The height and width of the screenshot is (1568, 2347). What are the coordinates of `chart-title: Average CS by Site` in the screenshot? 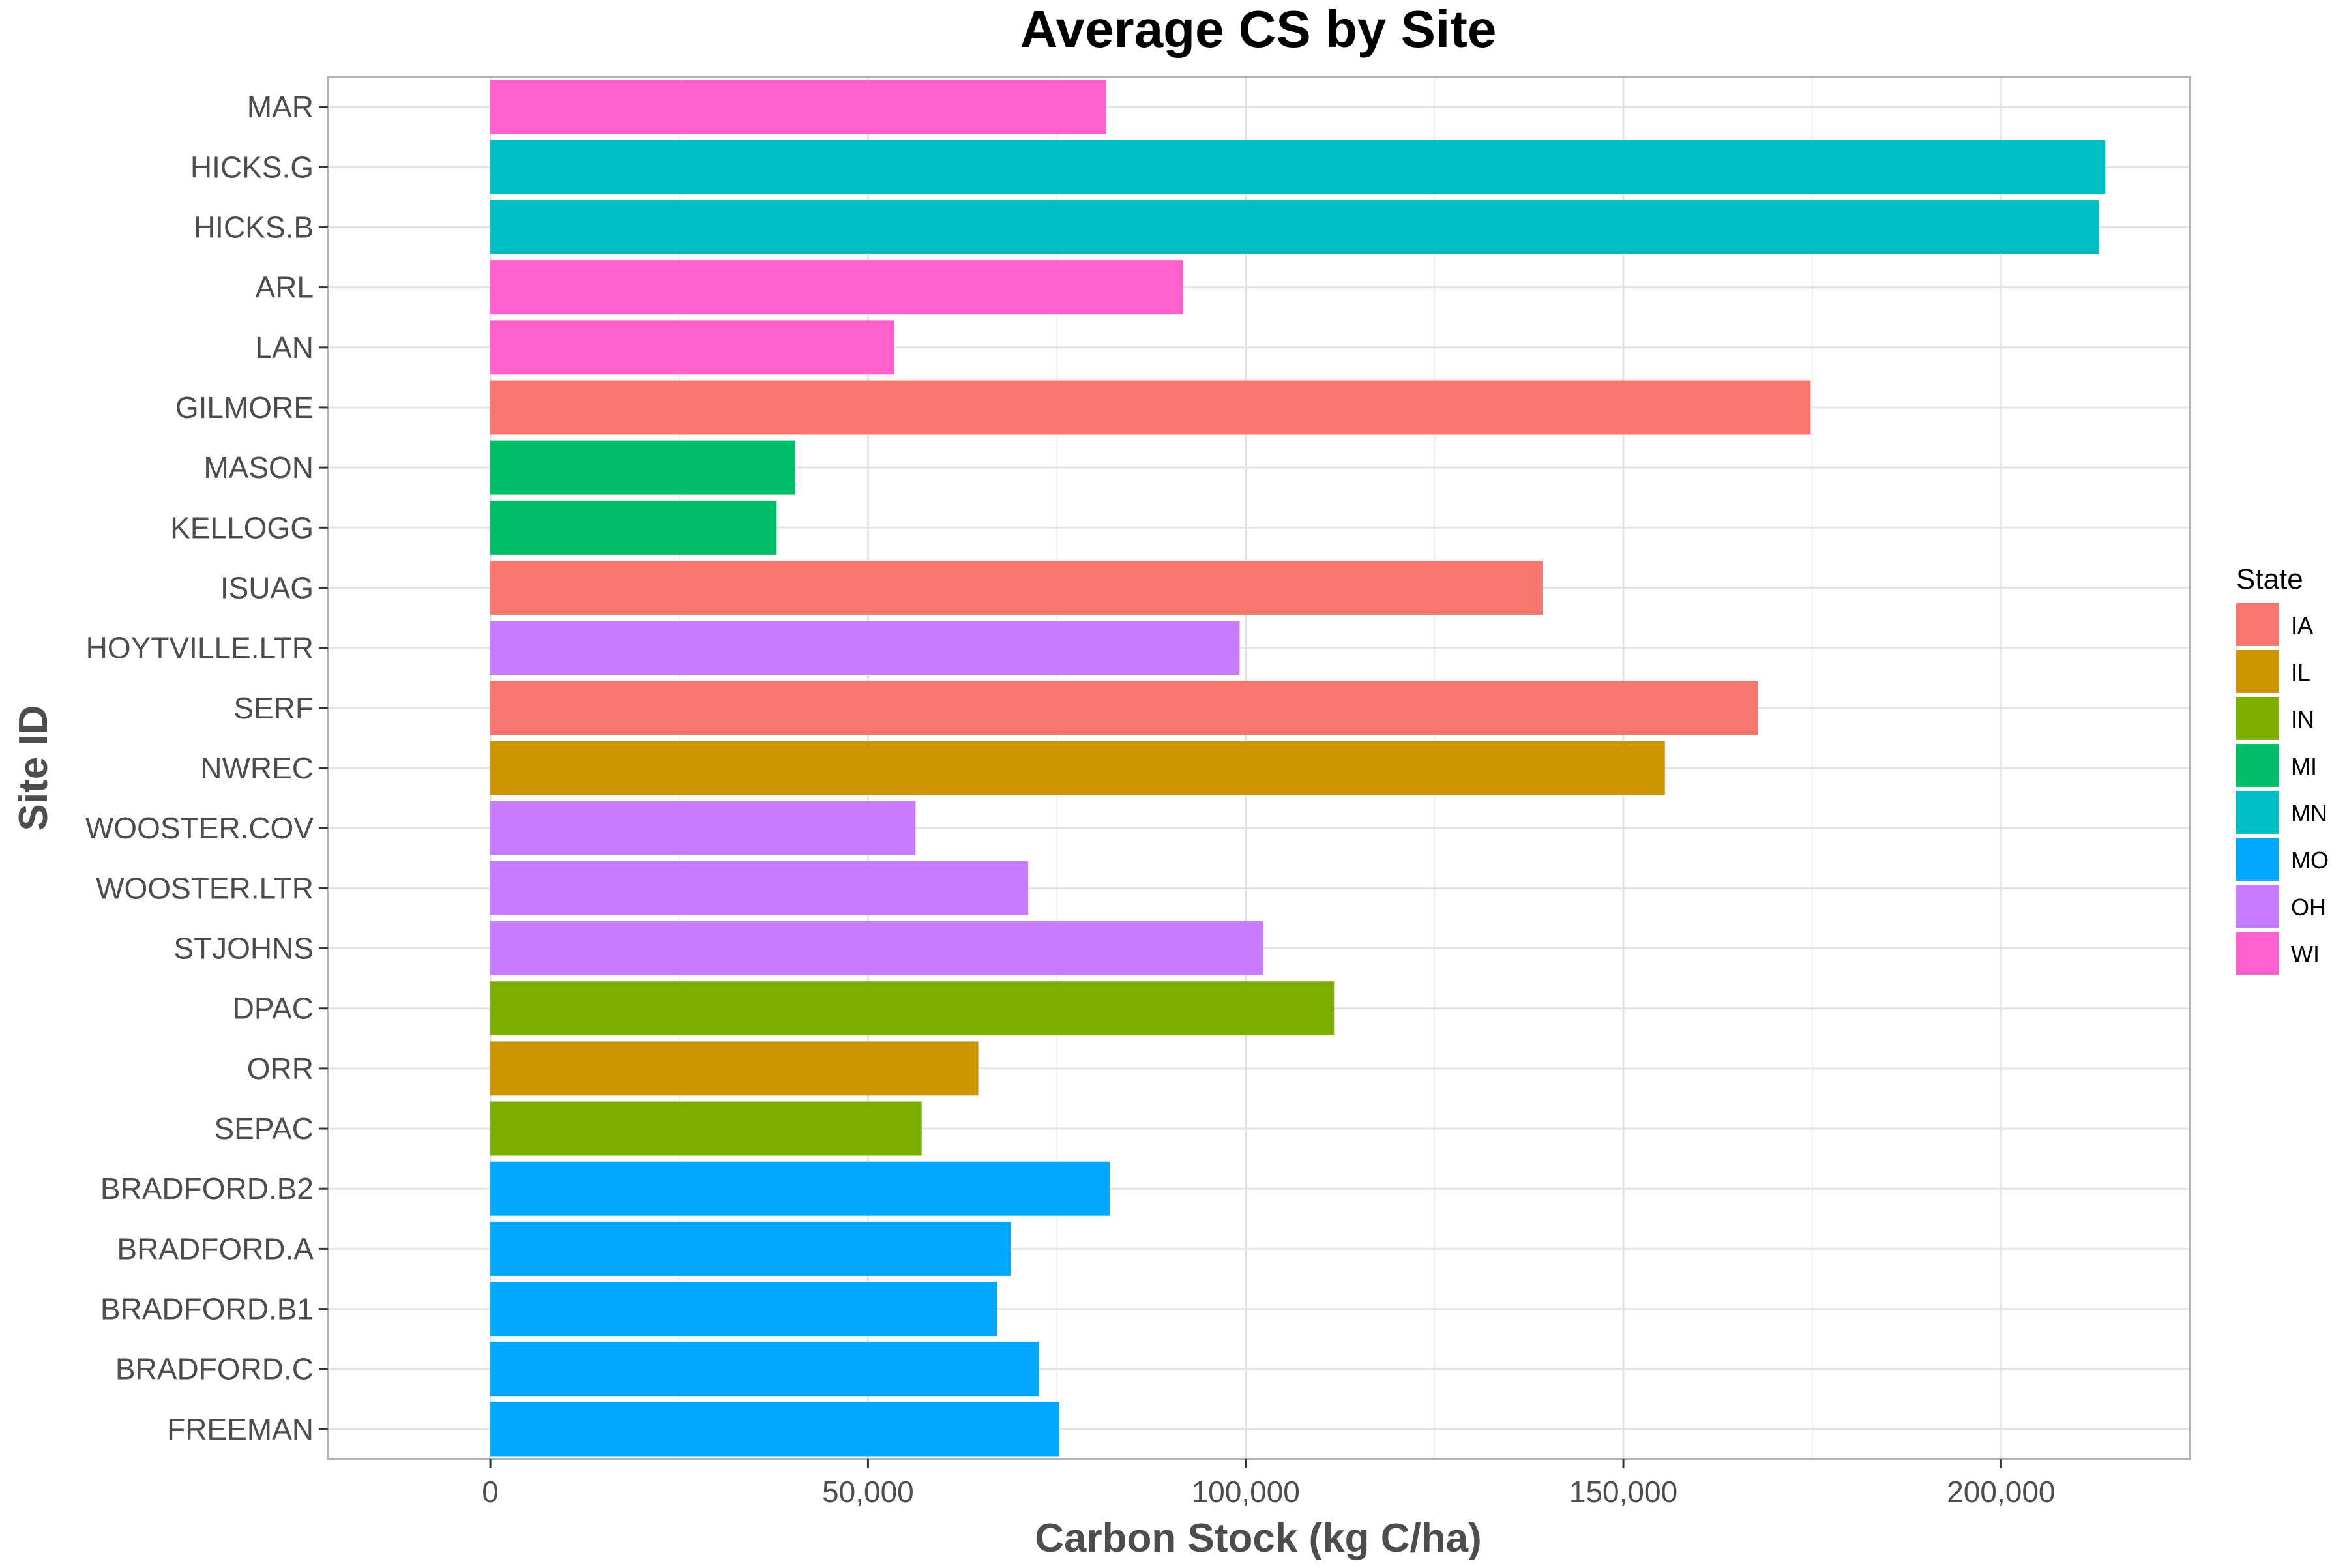 It's located at (1258, 29).